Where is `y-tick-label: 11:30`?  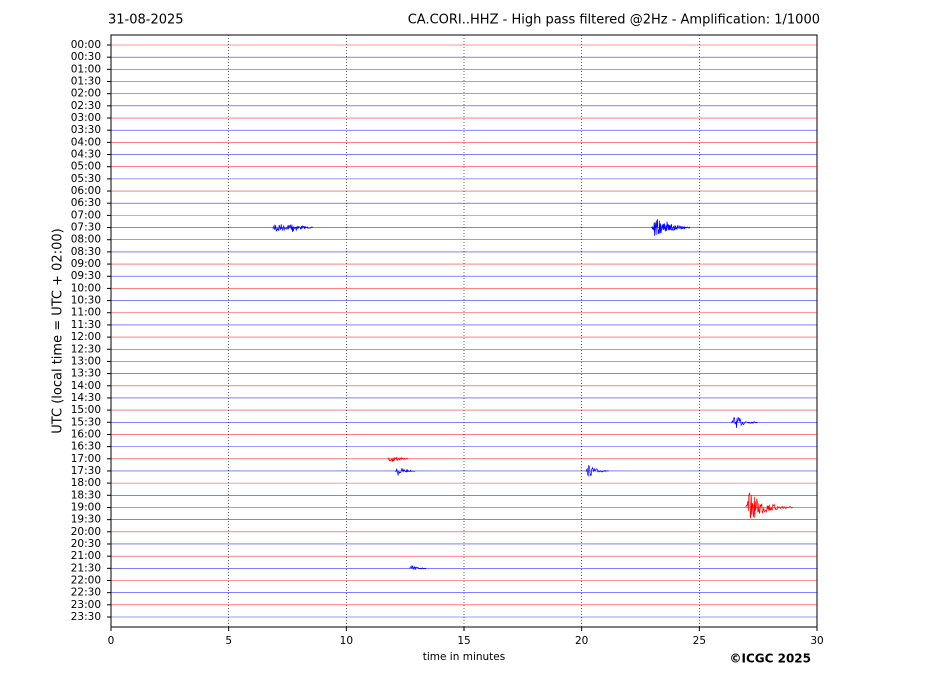 y-tick-label: 11:30 is located at coordinates (86, 325).